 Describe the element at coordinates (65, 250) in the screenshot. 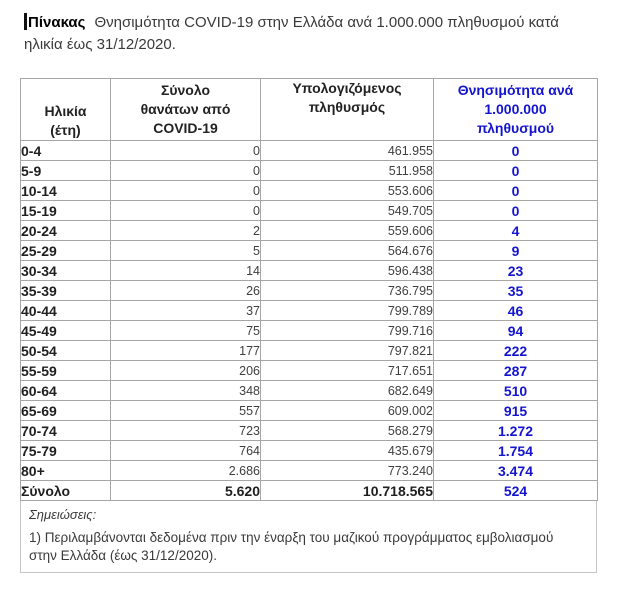

I see `age-cell: 25-29` at that location.